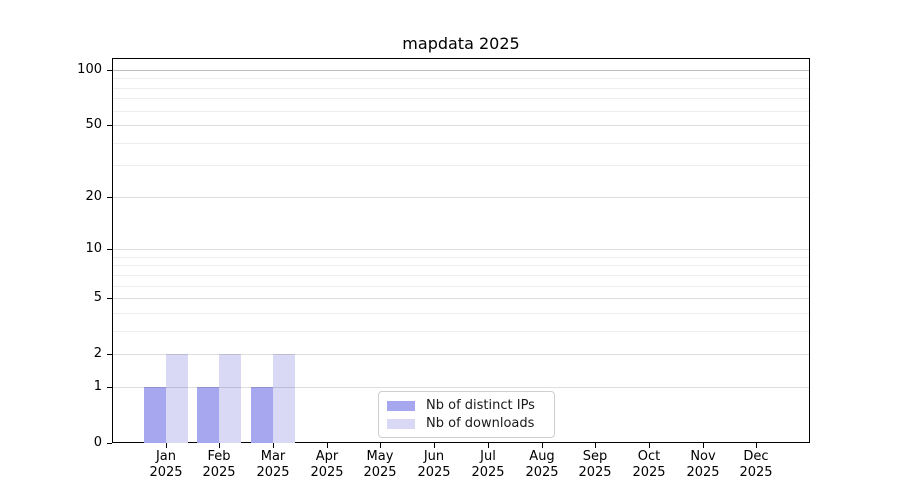 The height and width of the screenshot is (500, 900). I want to click on x-tick-label: Apr 2025, so click(327, 464).